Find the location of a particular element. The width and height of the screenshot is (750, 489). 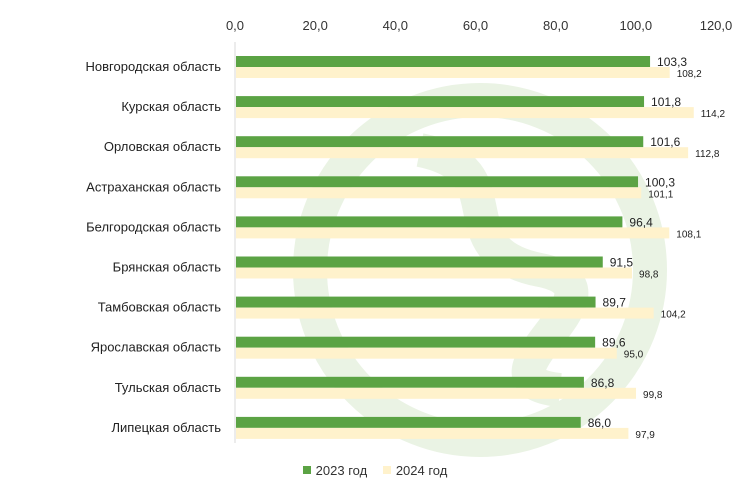

category-label: Брянская область is located at coordinates (167, 267).